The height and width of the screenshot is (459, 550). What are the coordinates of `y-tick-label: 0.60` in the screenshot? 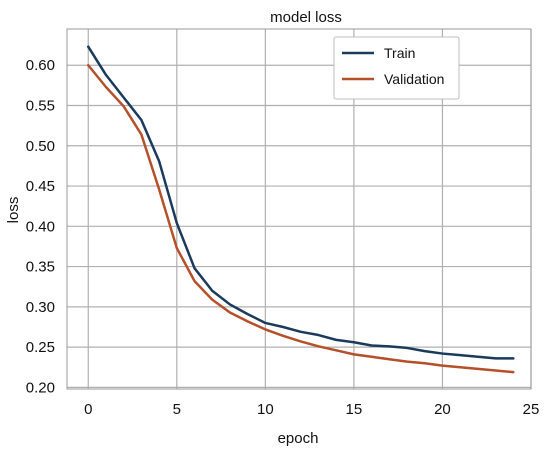 It's located at (40, 65).